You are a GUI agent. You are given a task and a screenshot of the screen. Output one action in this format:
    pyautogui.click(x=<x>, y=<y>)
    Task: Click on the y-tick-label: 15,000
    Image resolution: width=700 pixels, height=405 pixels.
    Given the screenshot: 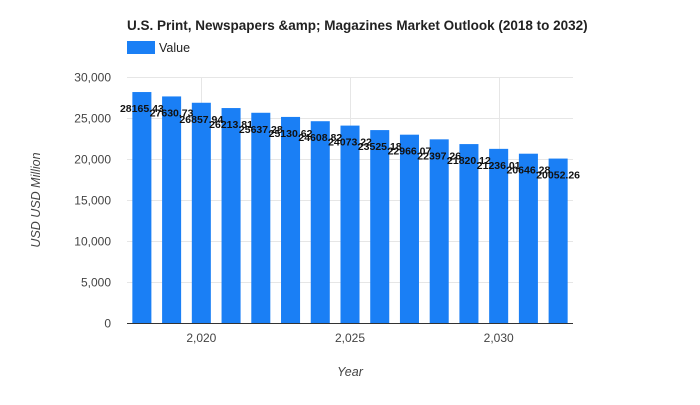 What is the action you would take?
    pyautogui.click(x=92, y=201)
    